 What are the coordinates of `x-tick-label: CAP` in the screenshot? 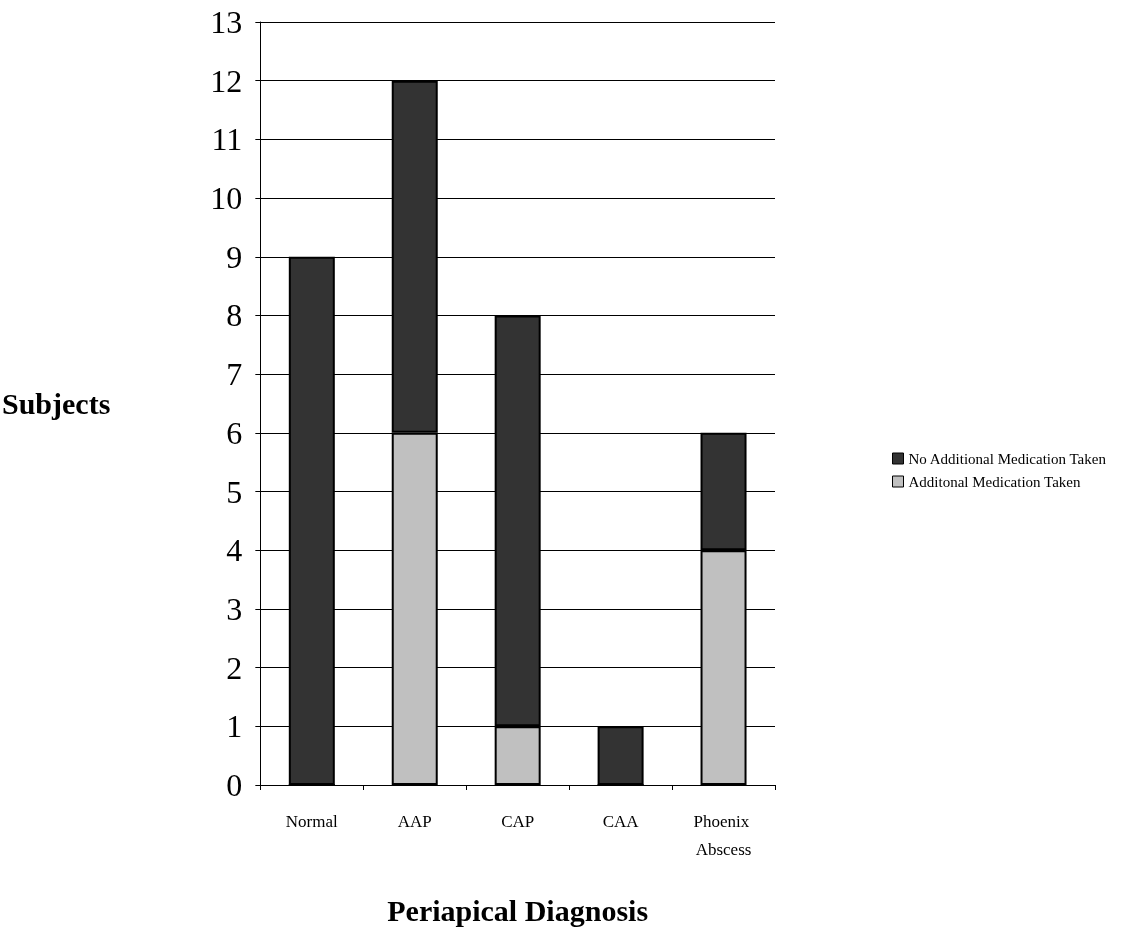 It's located at (518, 821).